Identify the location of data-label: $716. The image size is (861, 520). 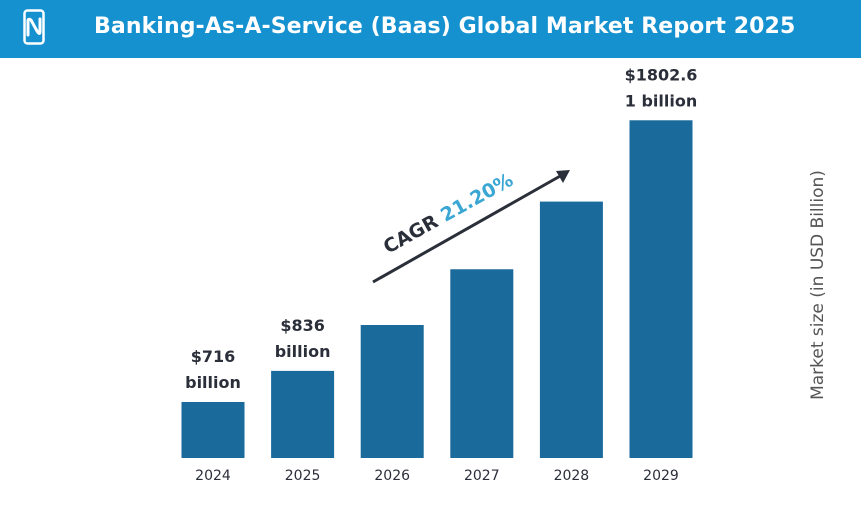
(213, 356).